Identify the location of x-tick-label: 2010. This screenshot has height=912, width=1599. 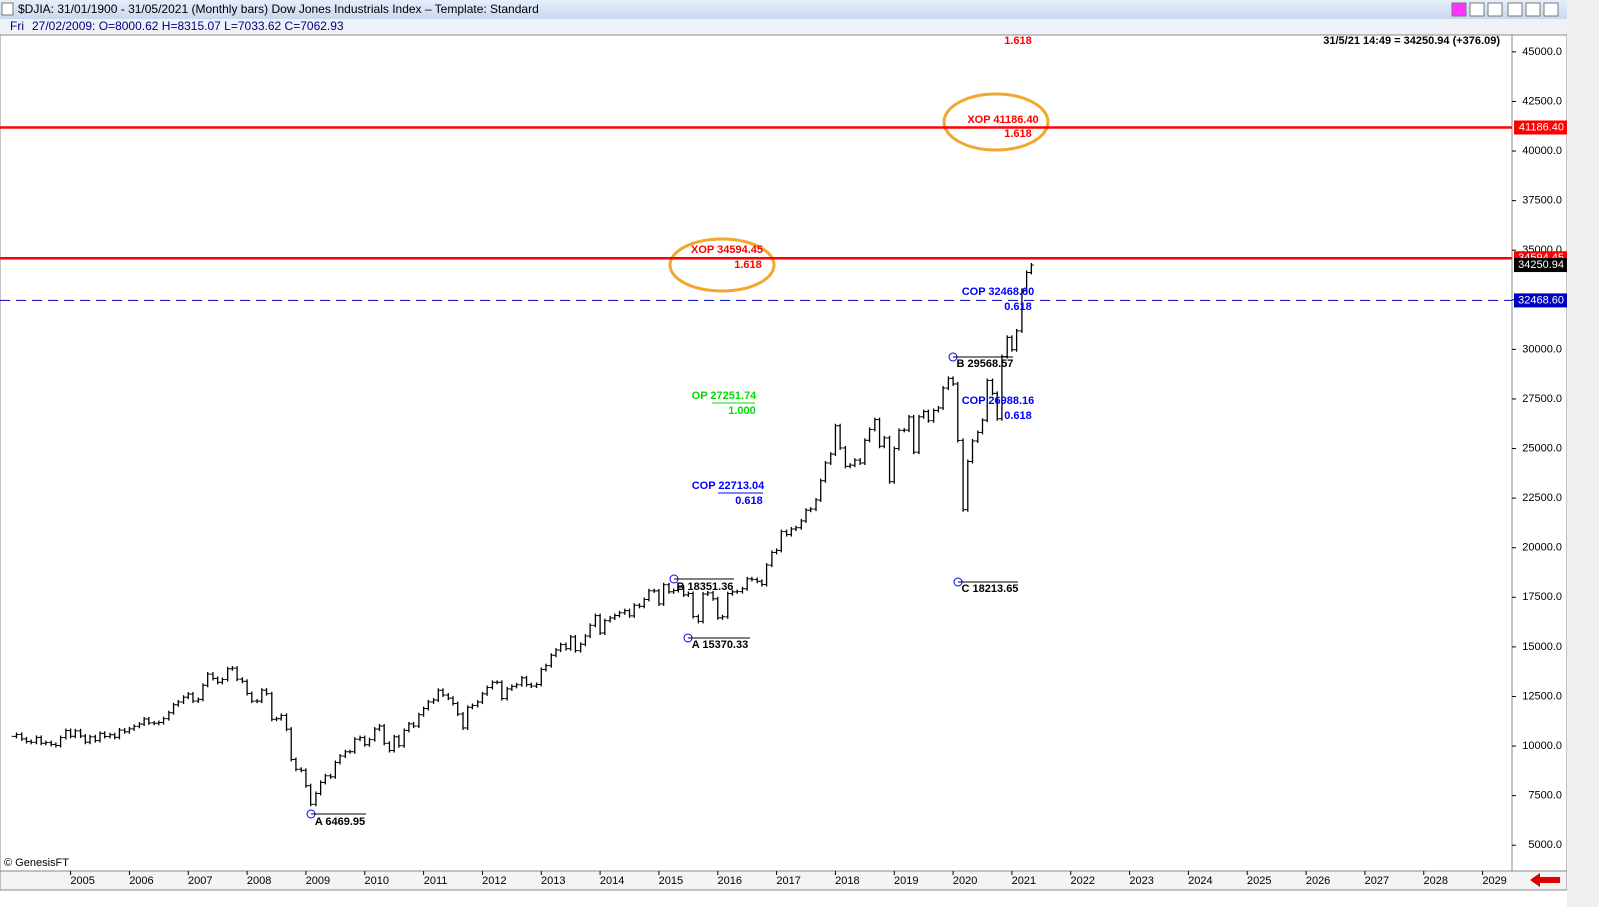
(377, 881).